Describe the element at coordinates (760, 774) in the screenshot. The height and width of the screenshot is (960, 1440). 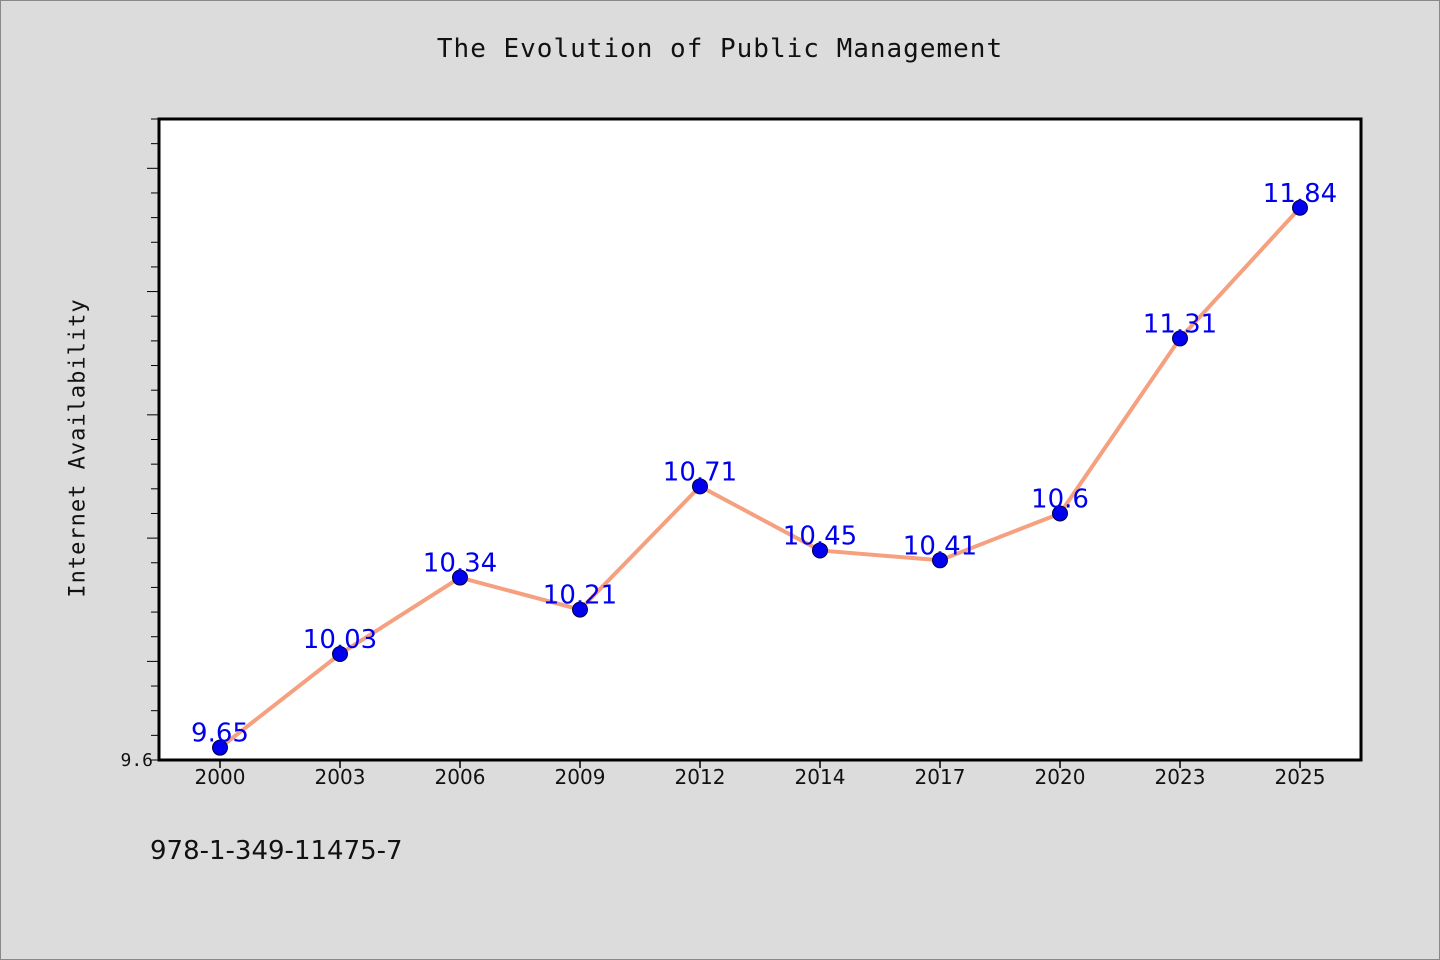
I see `x-axis-ticks: 2000 2003 2006 2009 2012 2014 2017 2020 2023 2025` at that location.